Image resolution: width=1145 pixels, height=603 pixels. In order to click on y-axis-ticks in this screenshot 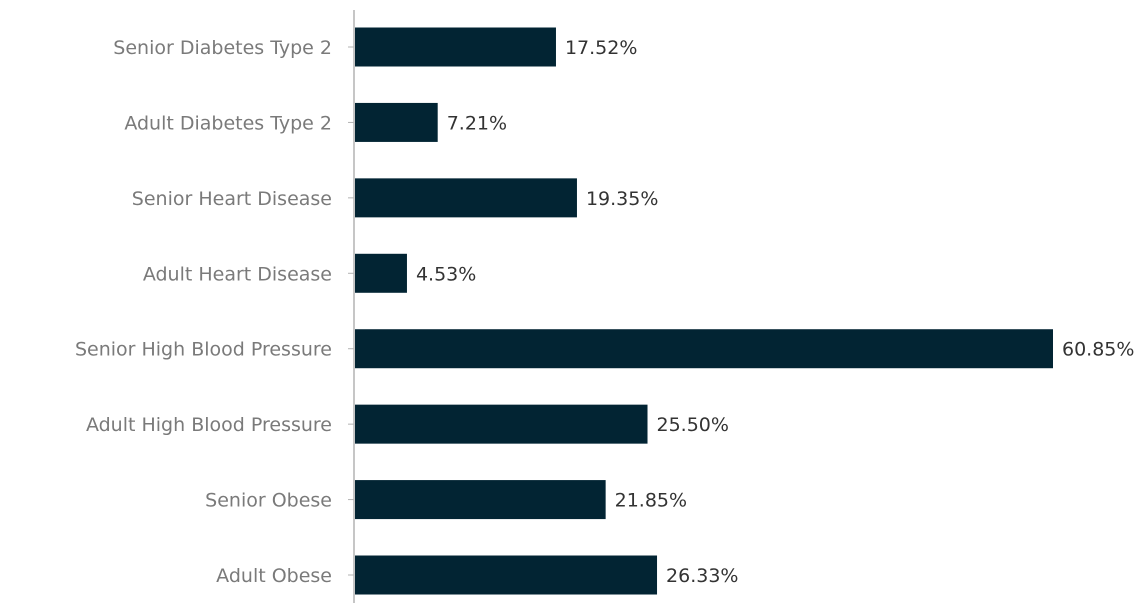, I will do `click(351, 311)`.